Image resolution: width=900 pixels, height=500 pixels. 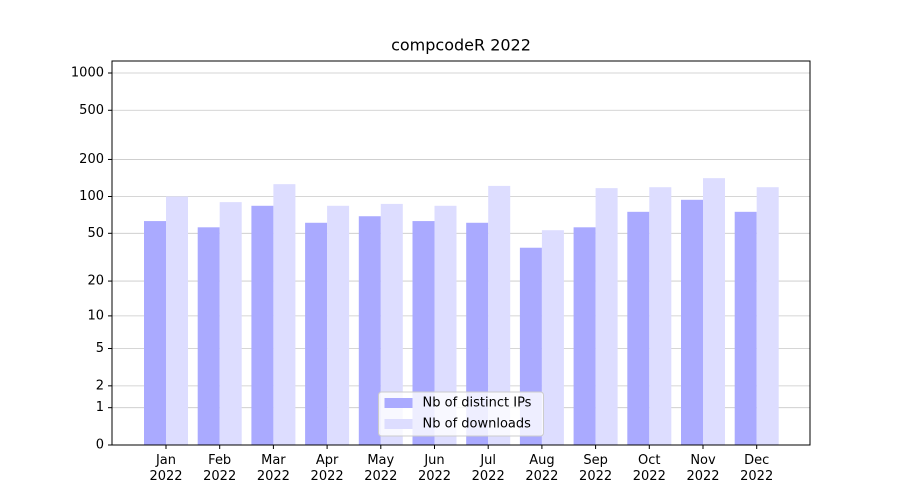 What do you see at coordinates (220, 468) in the screenshot?
I see `x-tick-label: Feb 2022` at bounding box center [220, 468].